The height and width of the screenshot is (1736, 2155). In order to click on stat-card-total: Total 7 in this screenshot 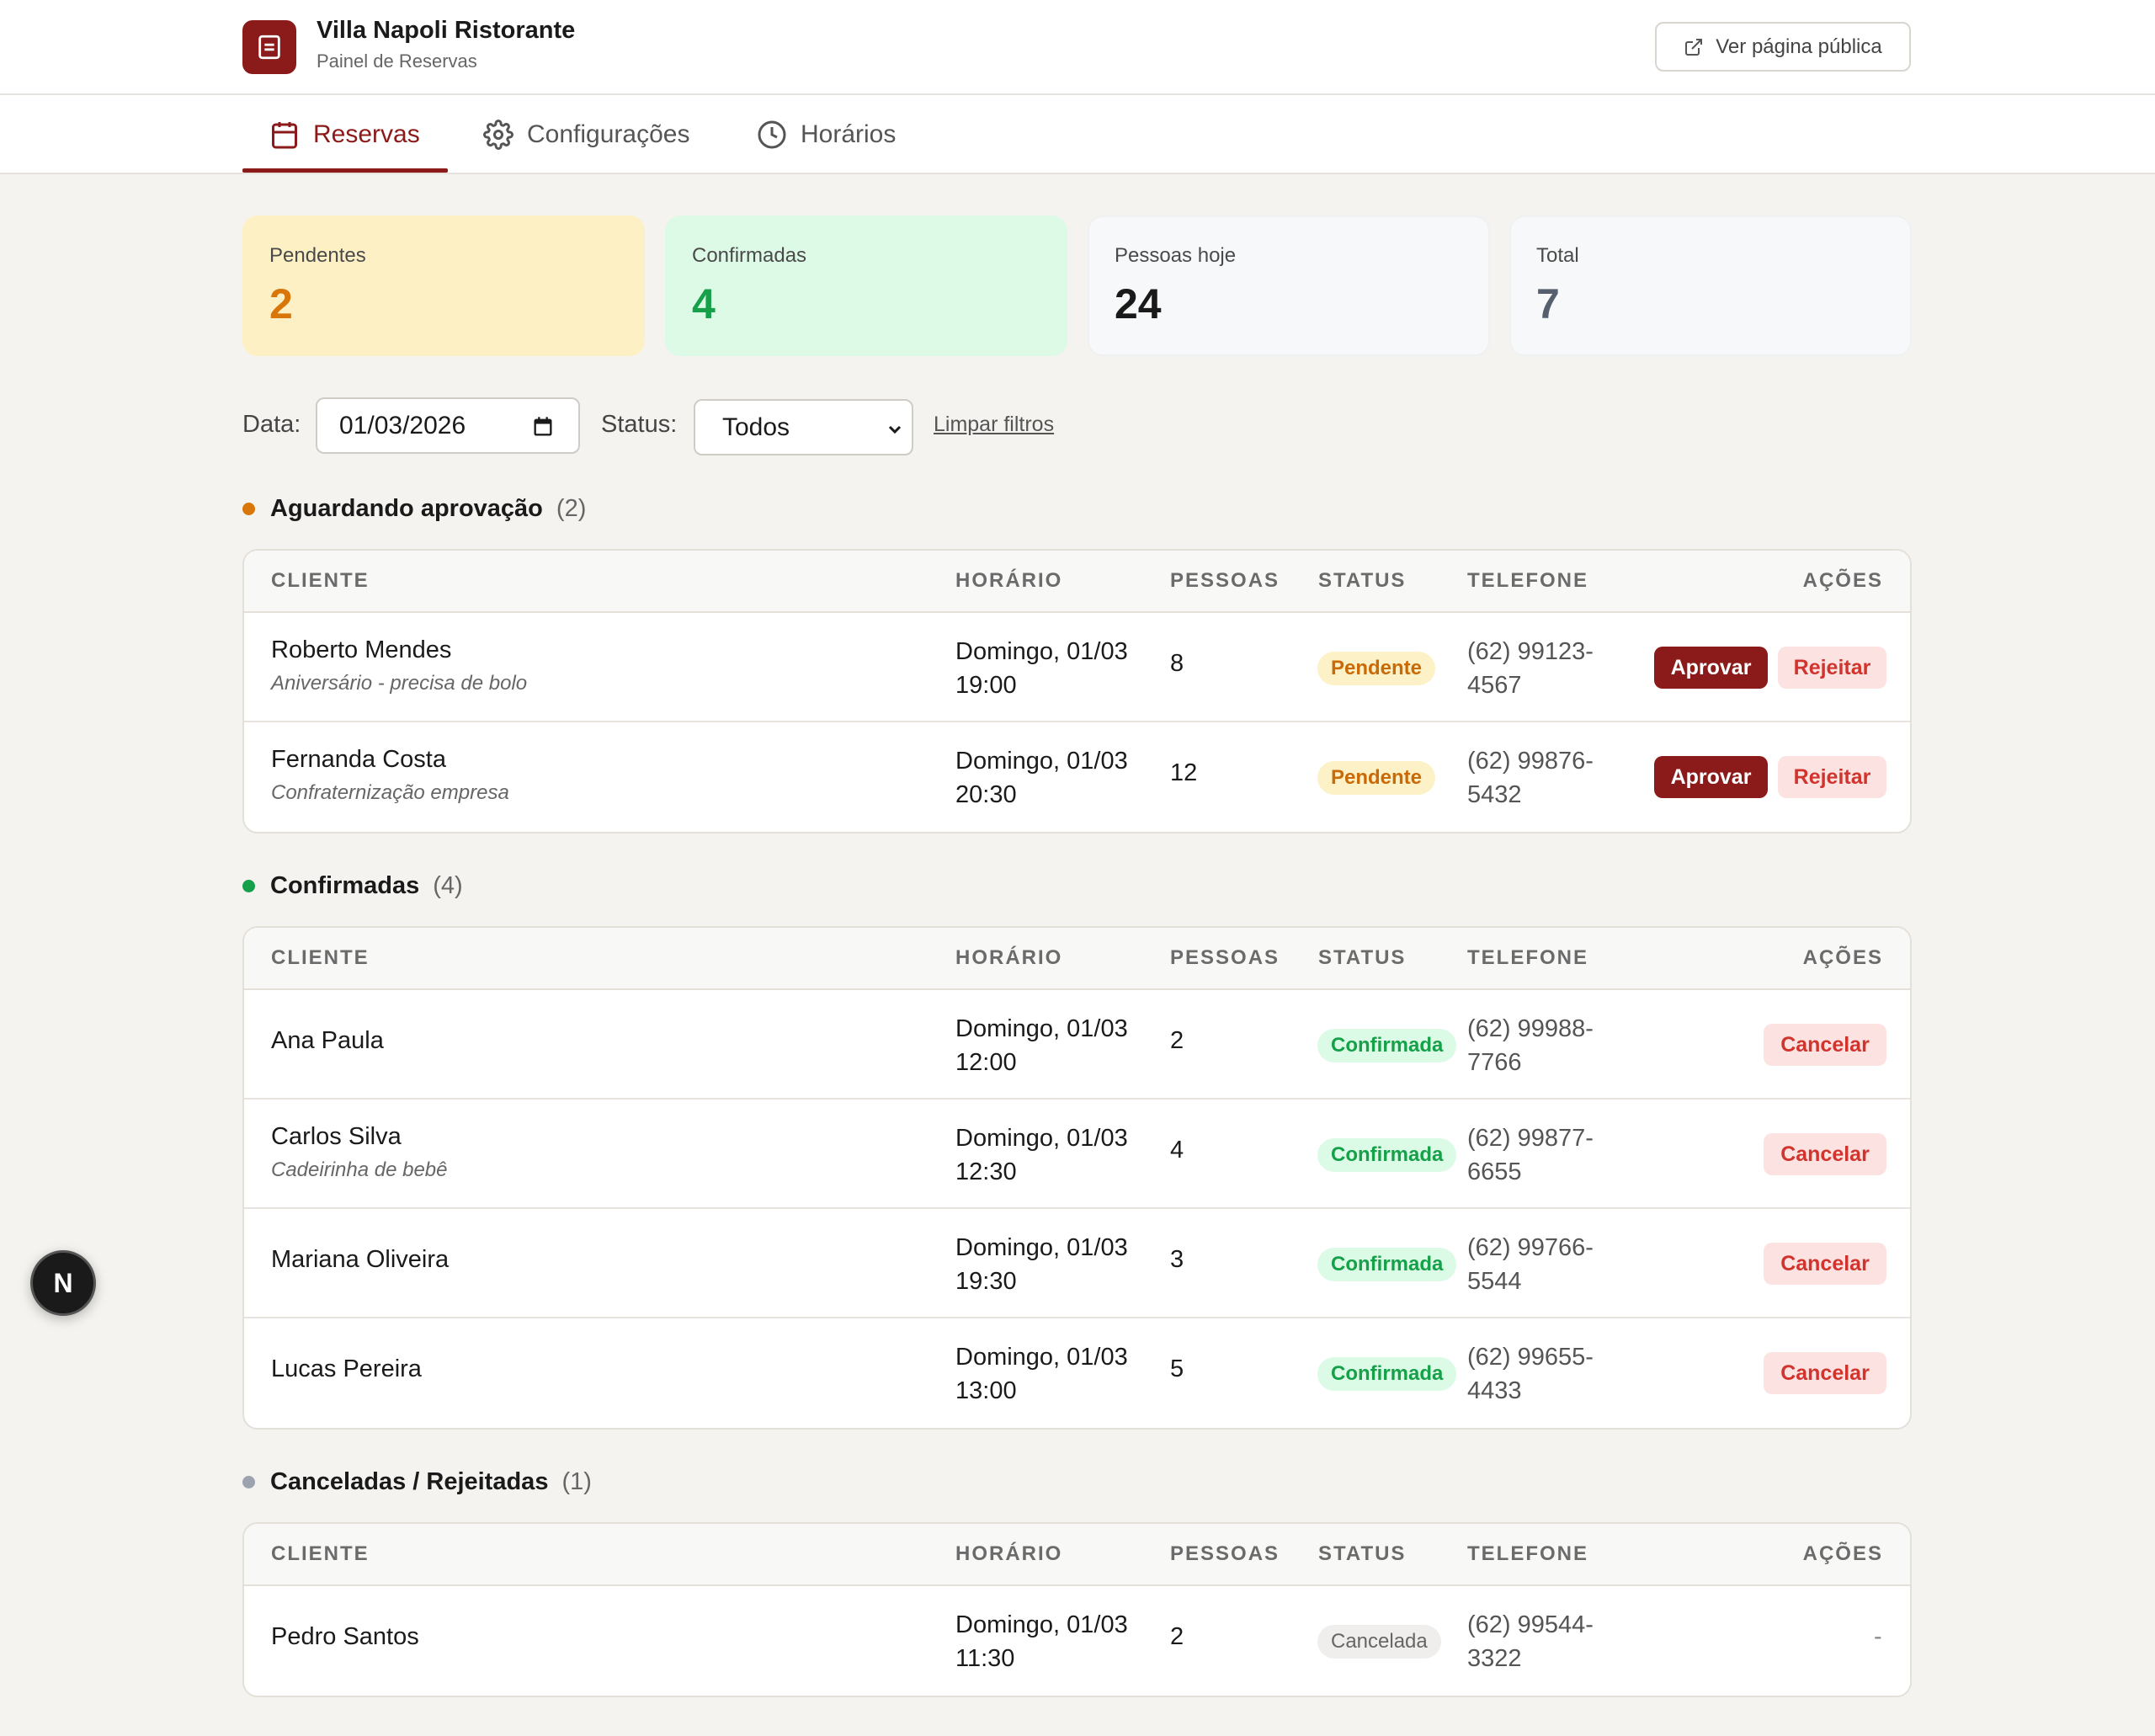, I will do `click(1710, 286)`.